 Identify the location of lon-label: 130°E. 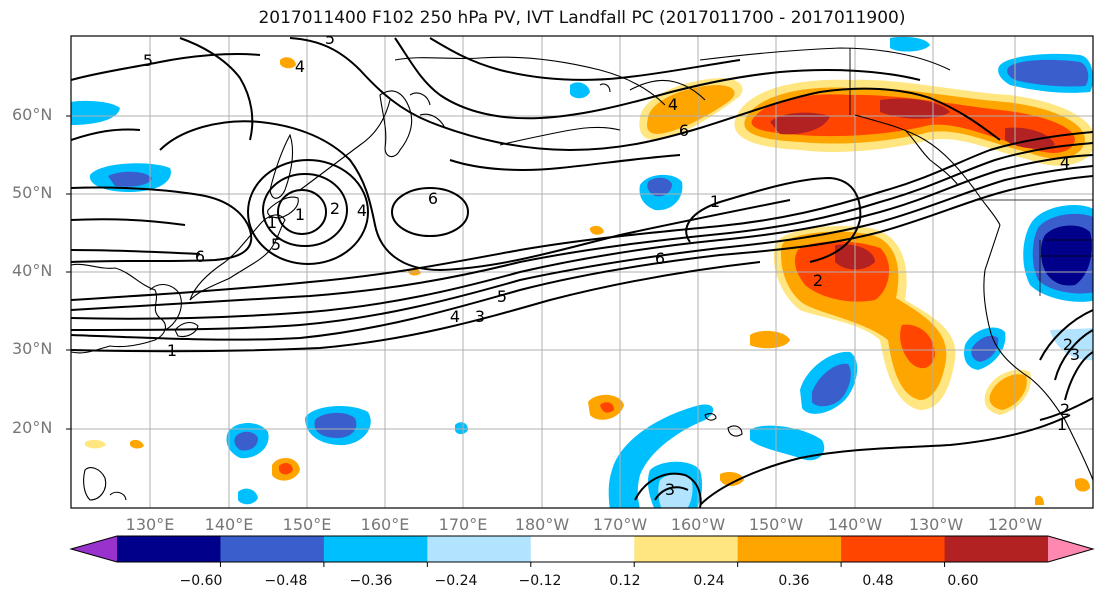
(150, 524).